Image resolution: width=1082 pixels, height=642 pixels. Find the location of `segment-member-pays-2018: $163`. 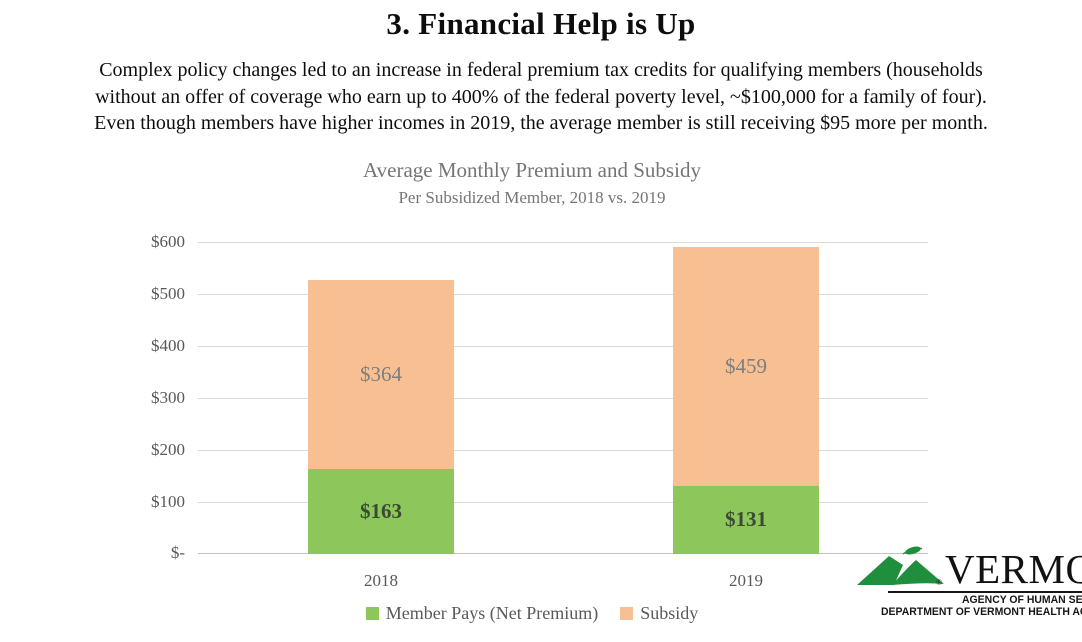

segment-member-pays-2018: $163 is located at coordinates (381, 511).